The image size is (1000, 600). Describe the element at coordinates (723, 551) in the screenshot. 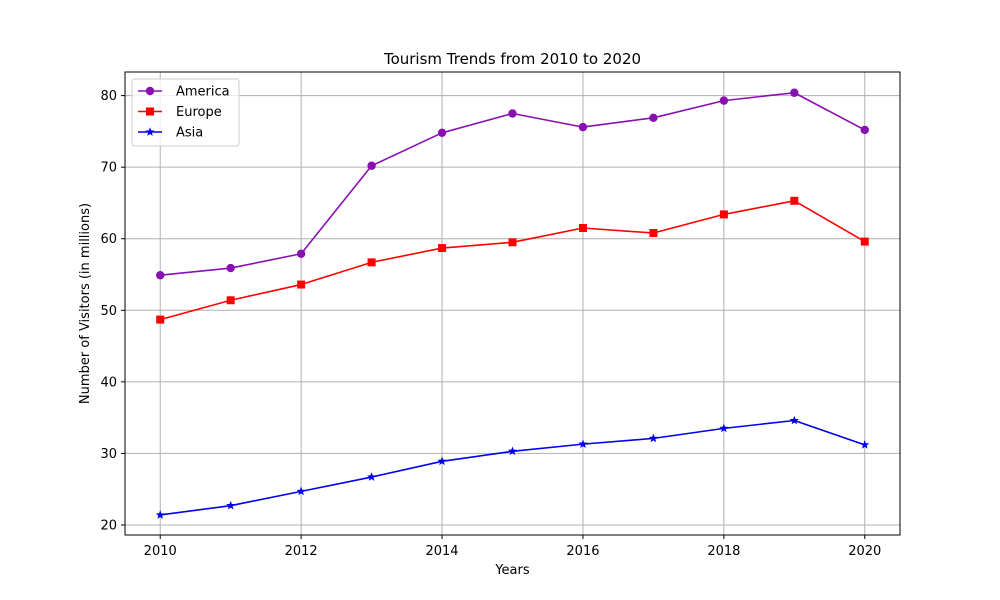

I see `x-tick-label: 2018` at that location.